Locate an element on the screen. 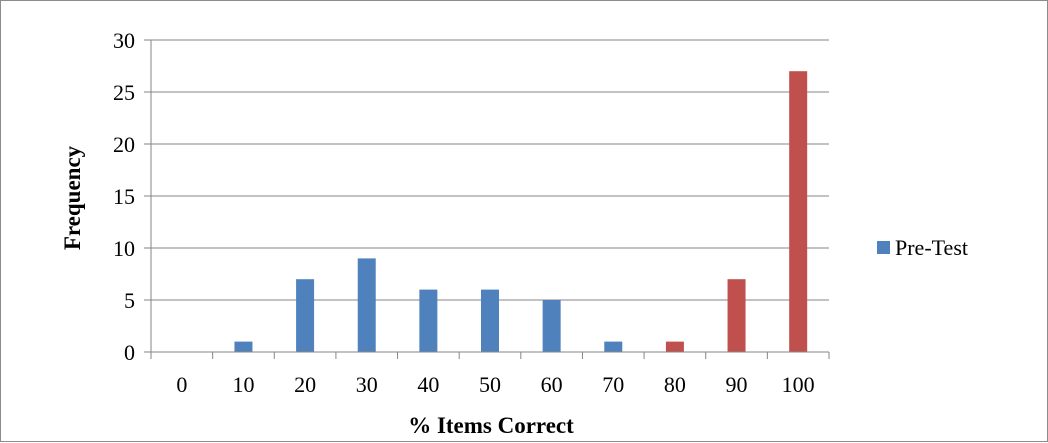  x-tick-label: 10 is located at coordinates (243, 384).